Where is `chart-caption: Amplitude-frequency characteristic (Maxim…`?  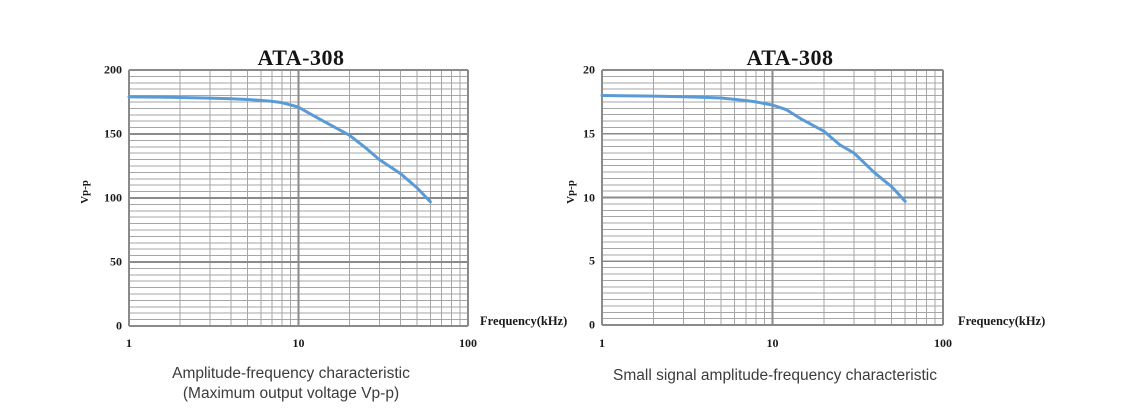
chart-caption: Amplitude-frequency characteristic (Maxim… is located at coordinates (291, 384).